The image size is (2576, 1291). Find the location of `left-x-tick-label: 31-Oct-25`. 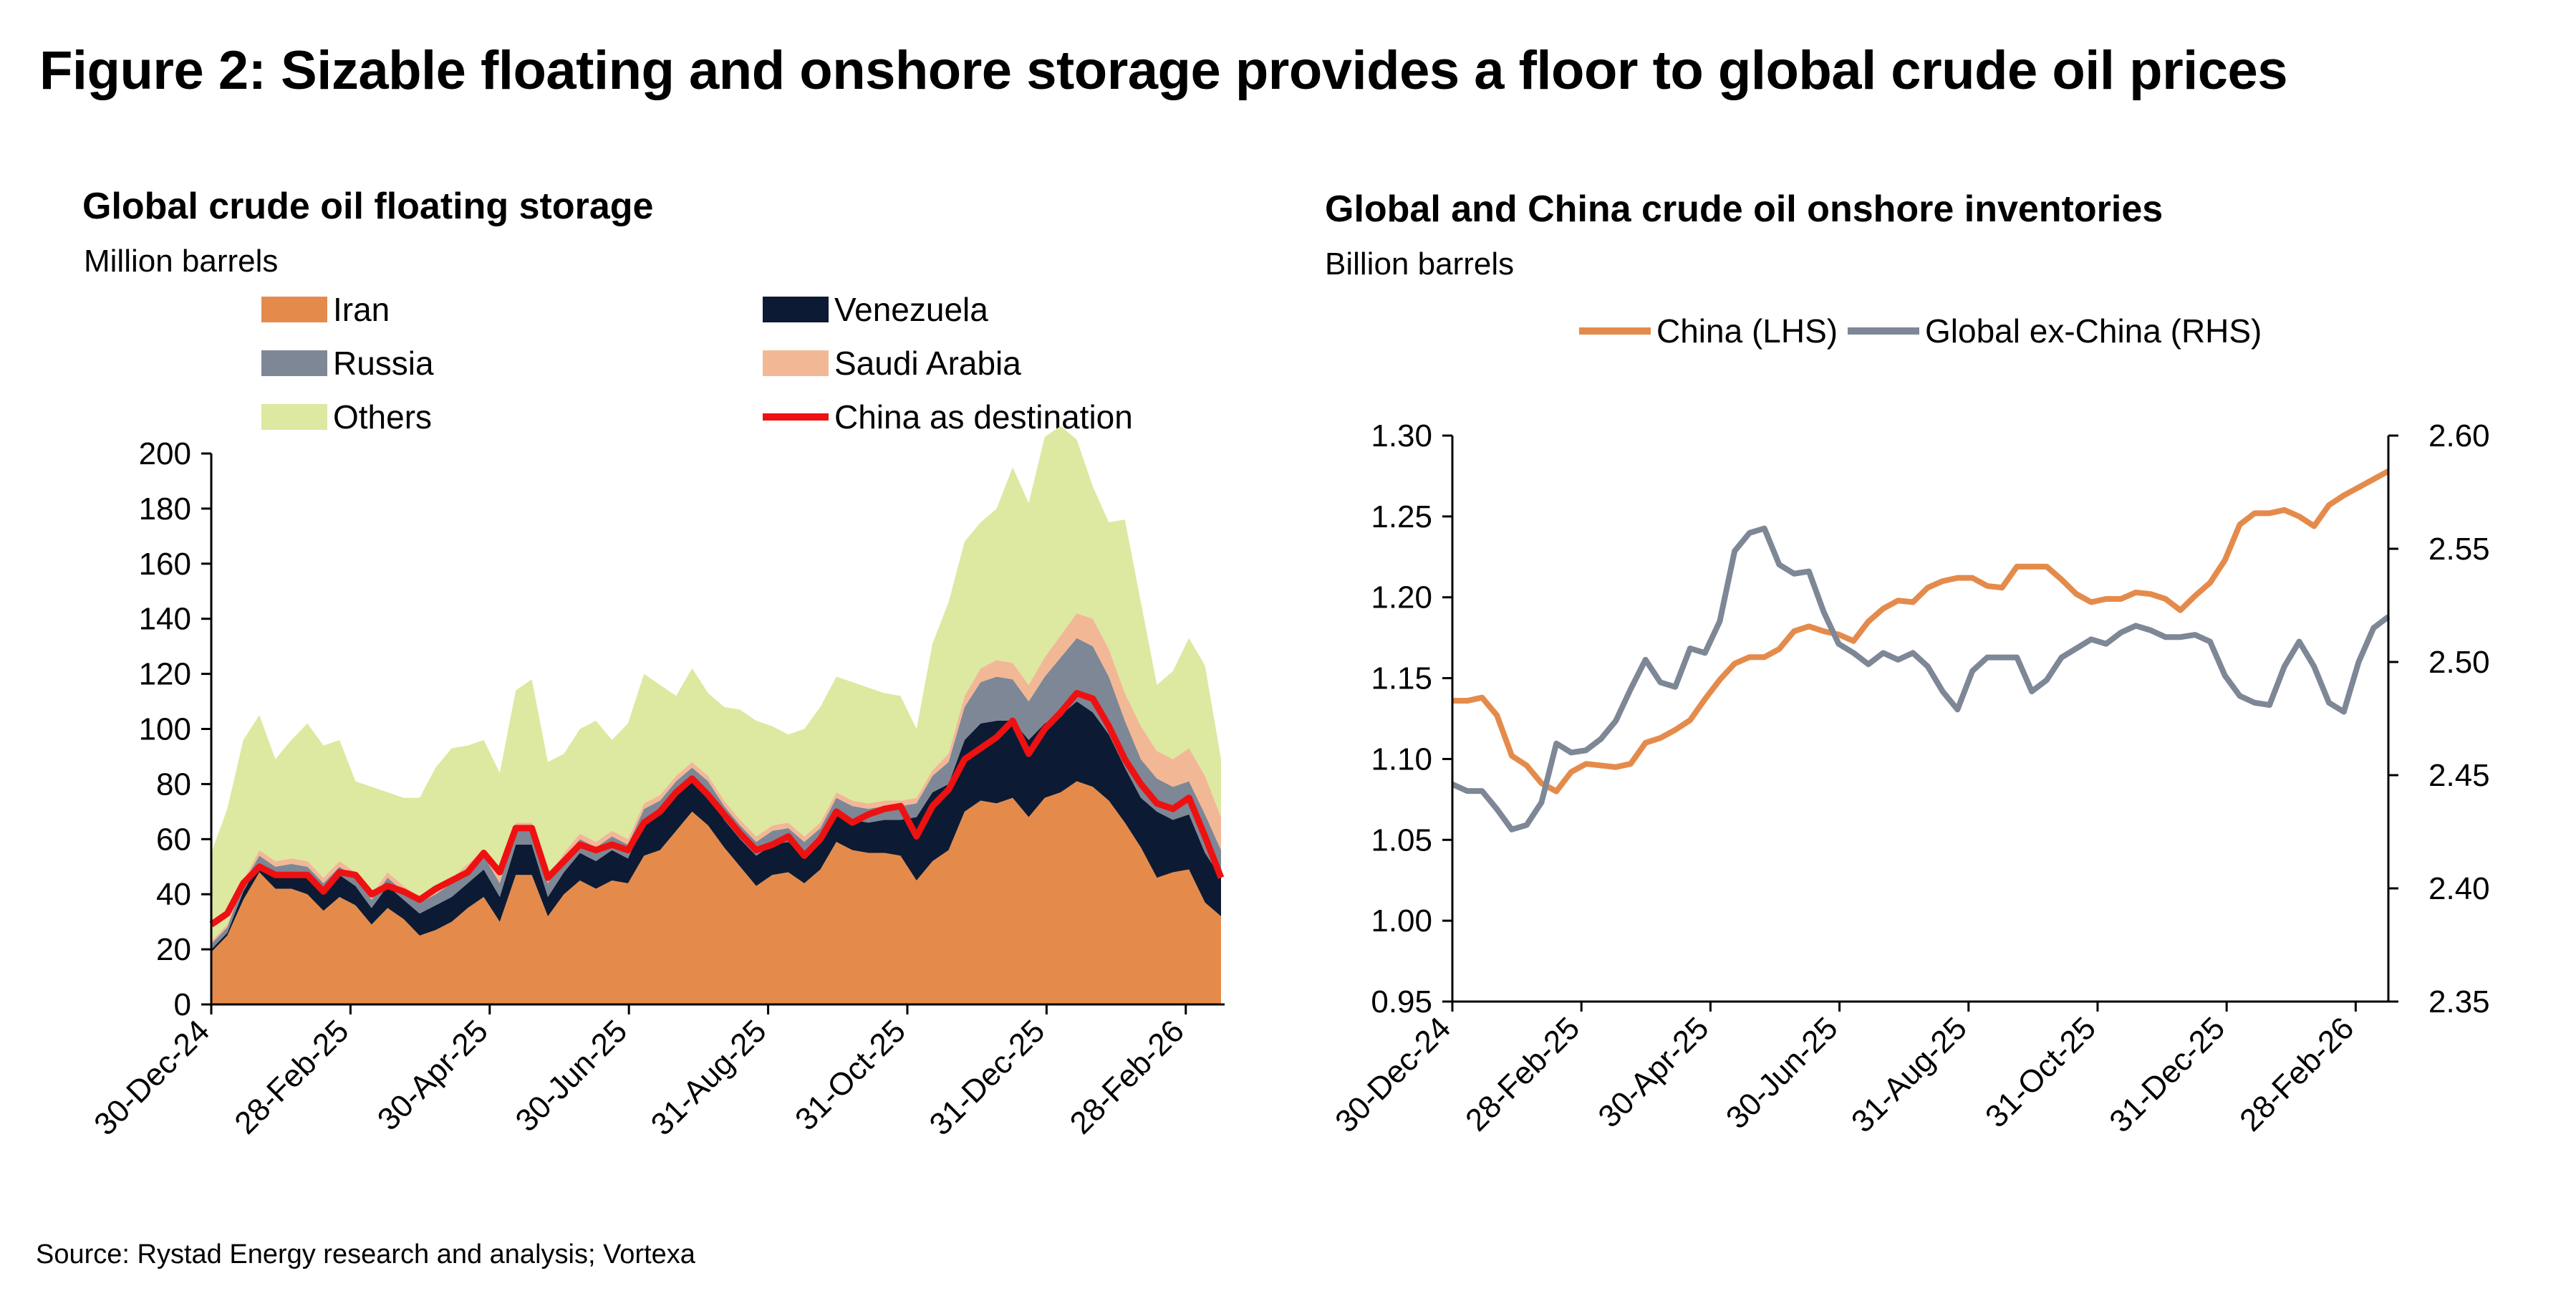

left-x-tick-label: 31-Oct-25 is located at coordinates (850, 1075).